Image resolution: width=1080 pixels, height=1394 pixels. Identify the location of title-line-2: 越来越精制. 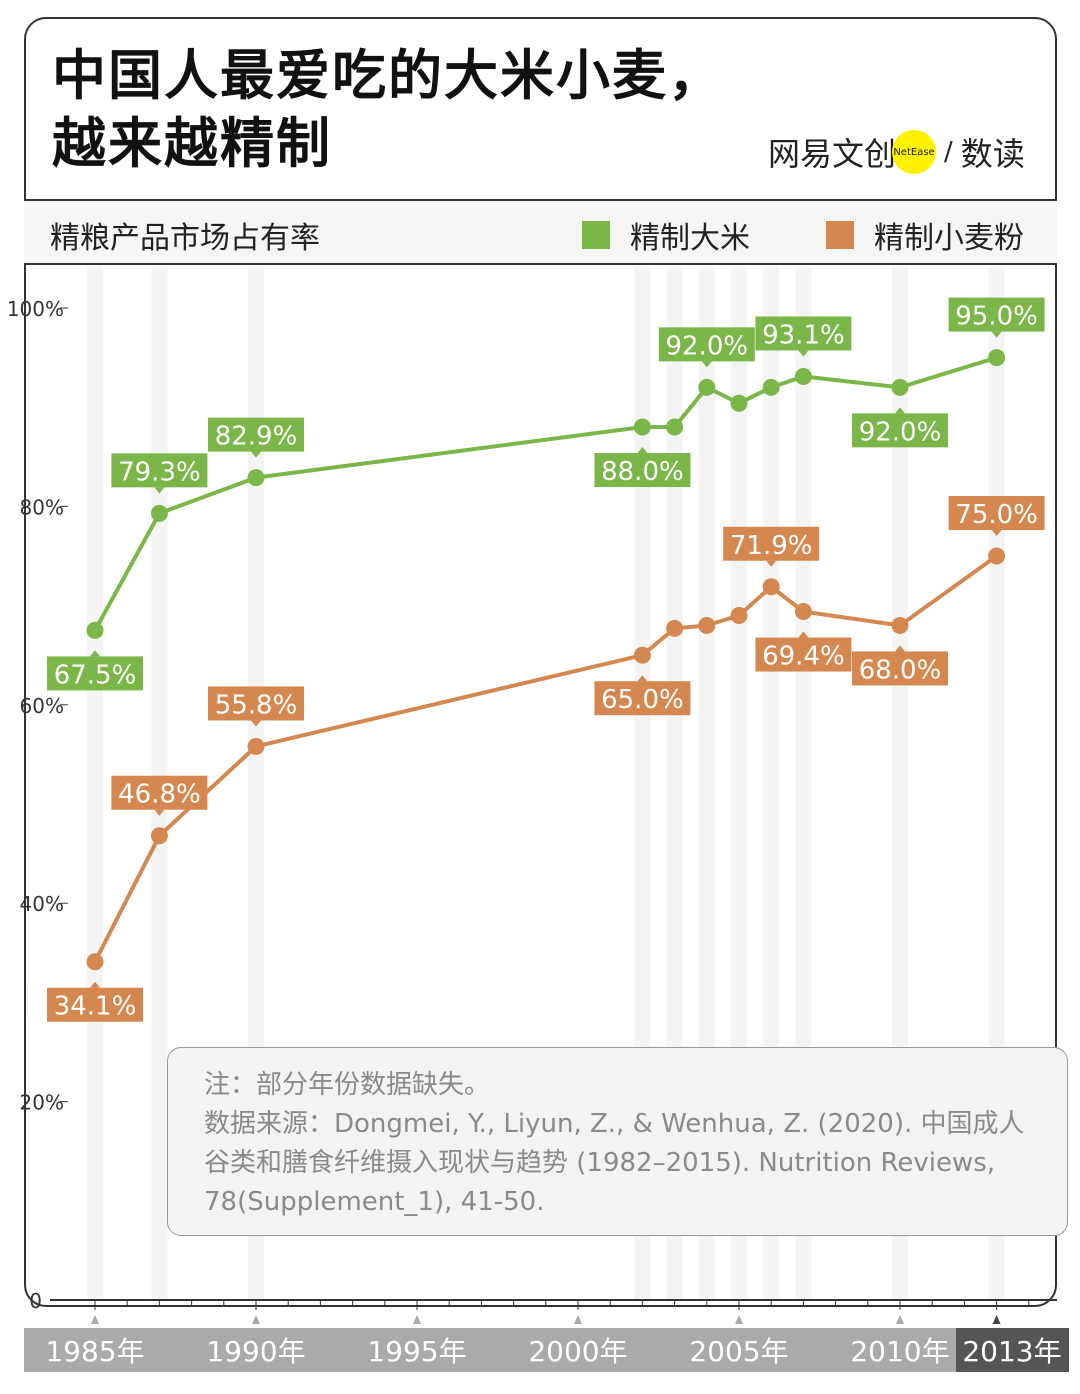
(192, 143).